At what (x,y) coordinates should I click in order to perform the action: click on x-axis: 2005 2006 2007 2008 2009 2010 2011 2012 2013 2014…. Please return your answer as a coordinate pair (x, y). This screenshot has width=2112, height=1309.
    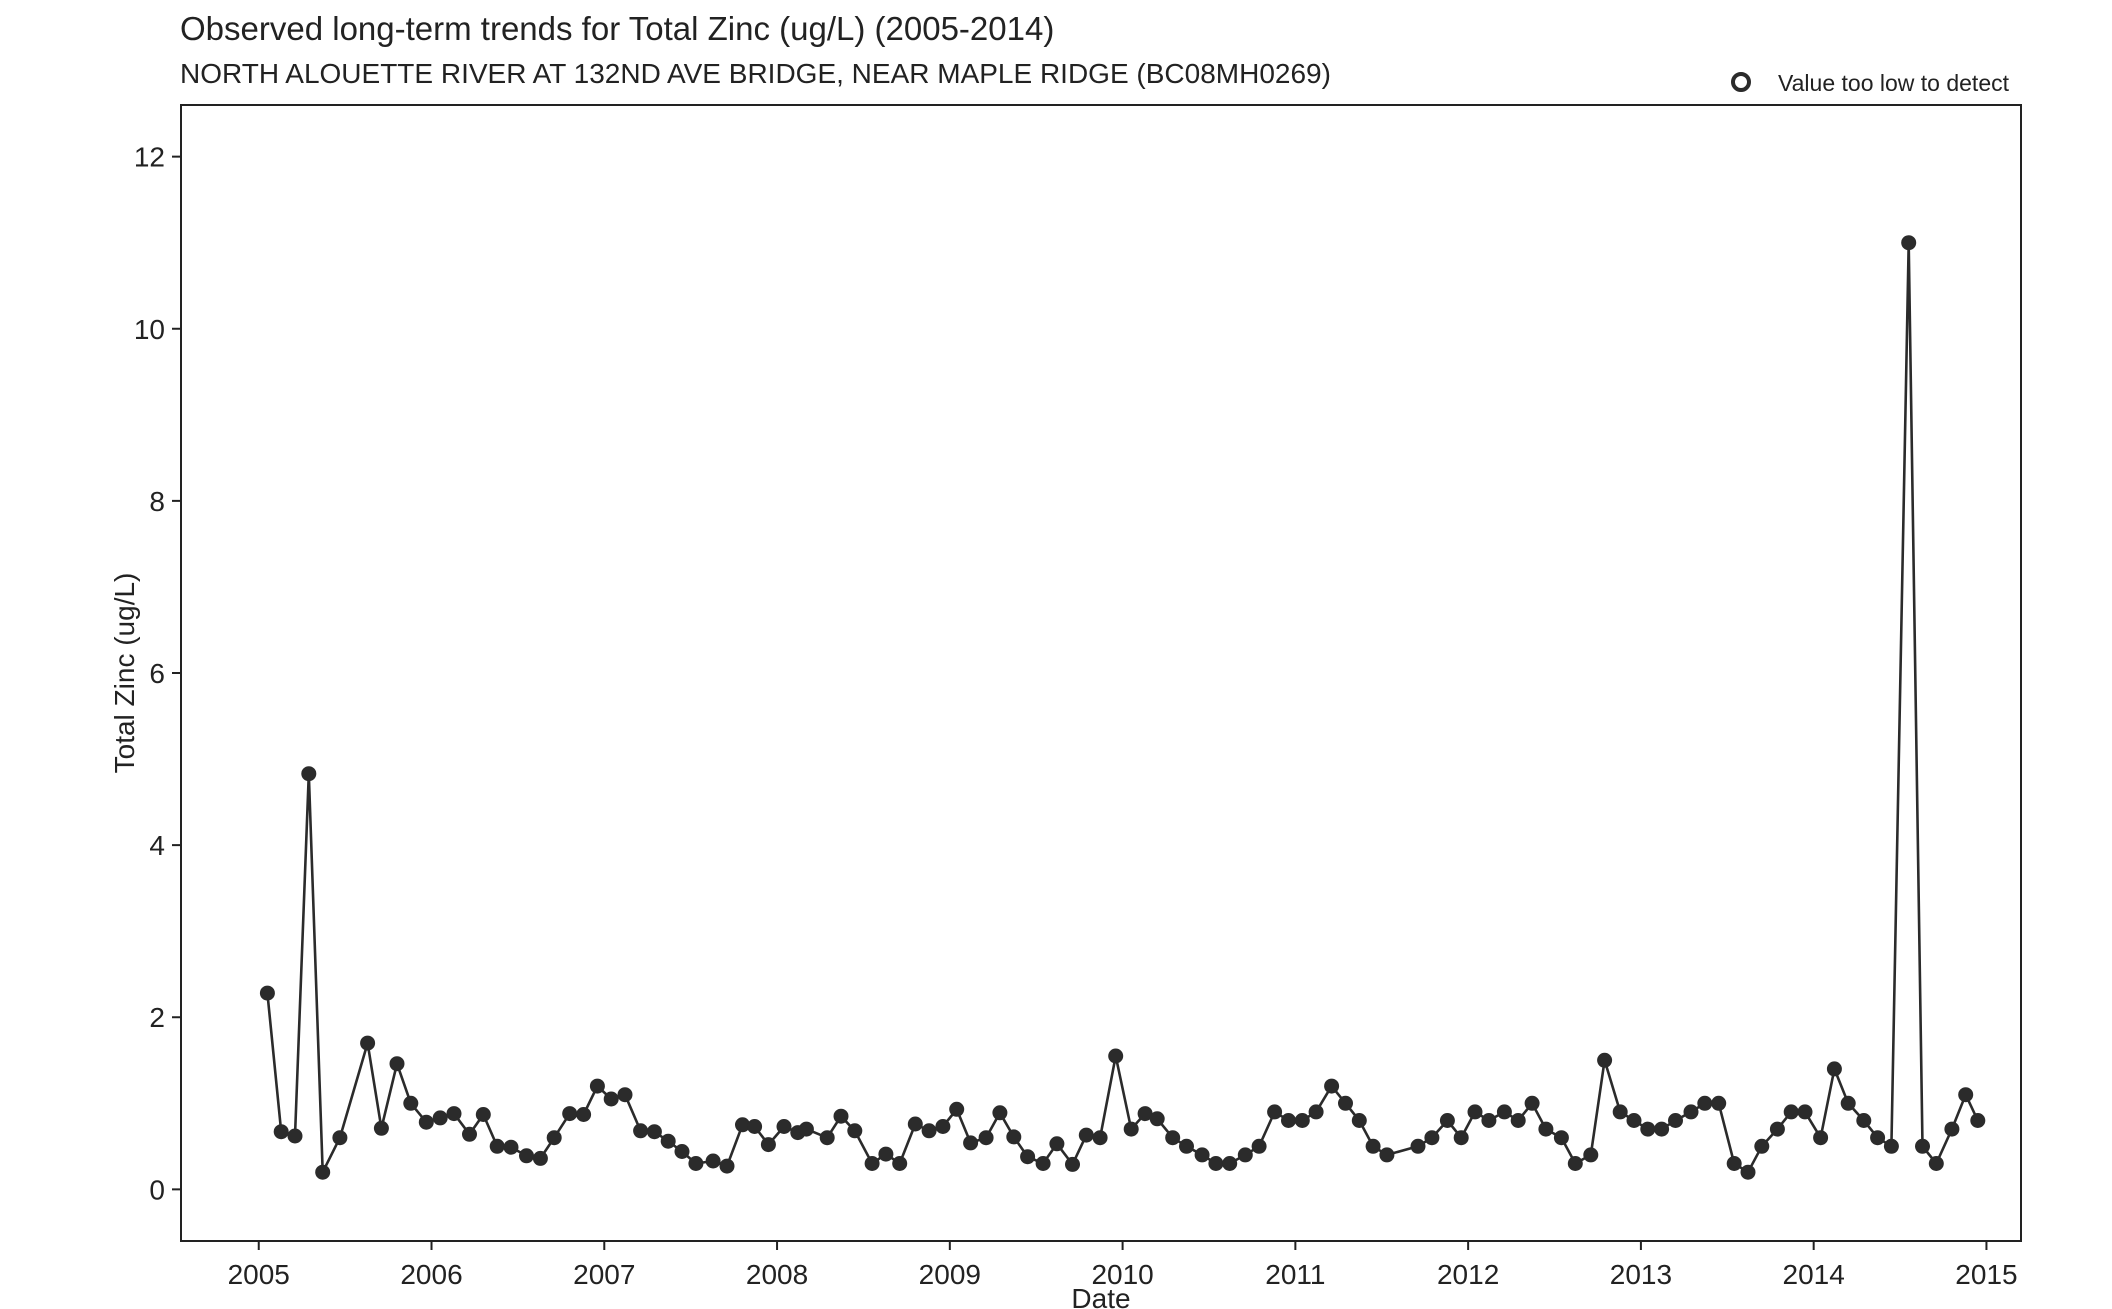
    Looking at the image, I should click on (1123, 1265).